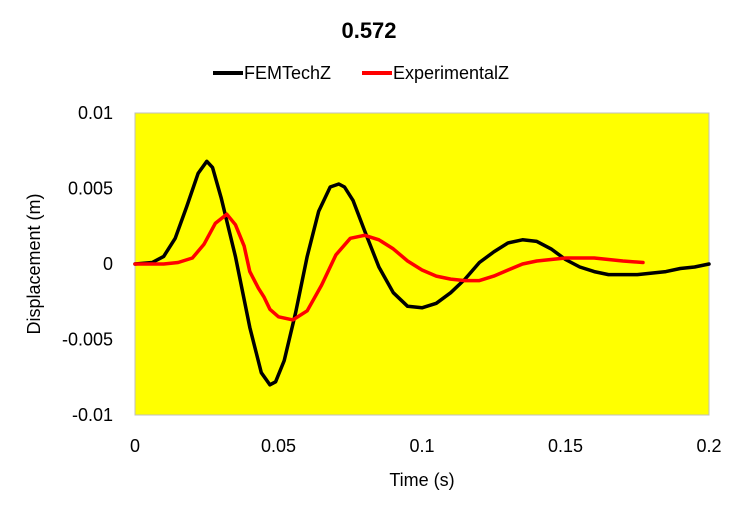 This screenshot has height=509, width=739. What do you see at coordinates (95, 113) in the screenshot?
I see `y-tick-label: 0.01` at bounding box center [95, 113].